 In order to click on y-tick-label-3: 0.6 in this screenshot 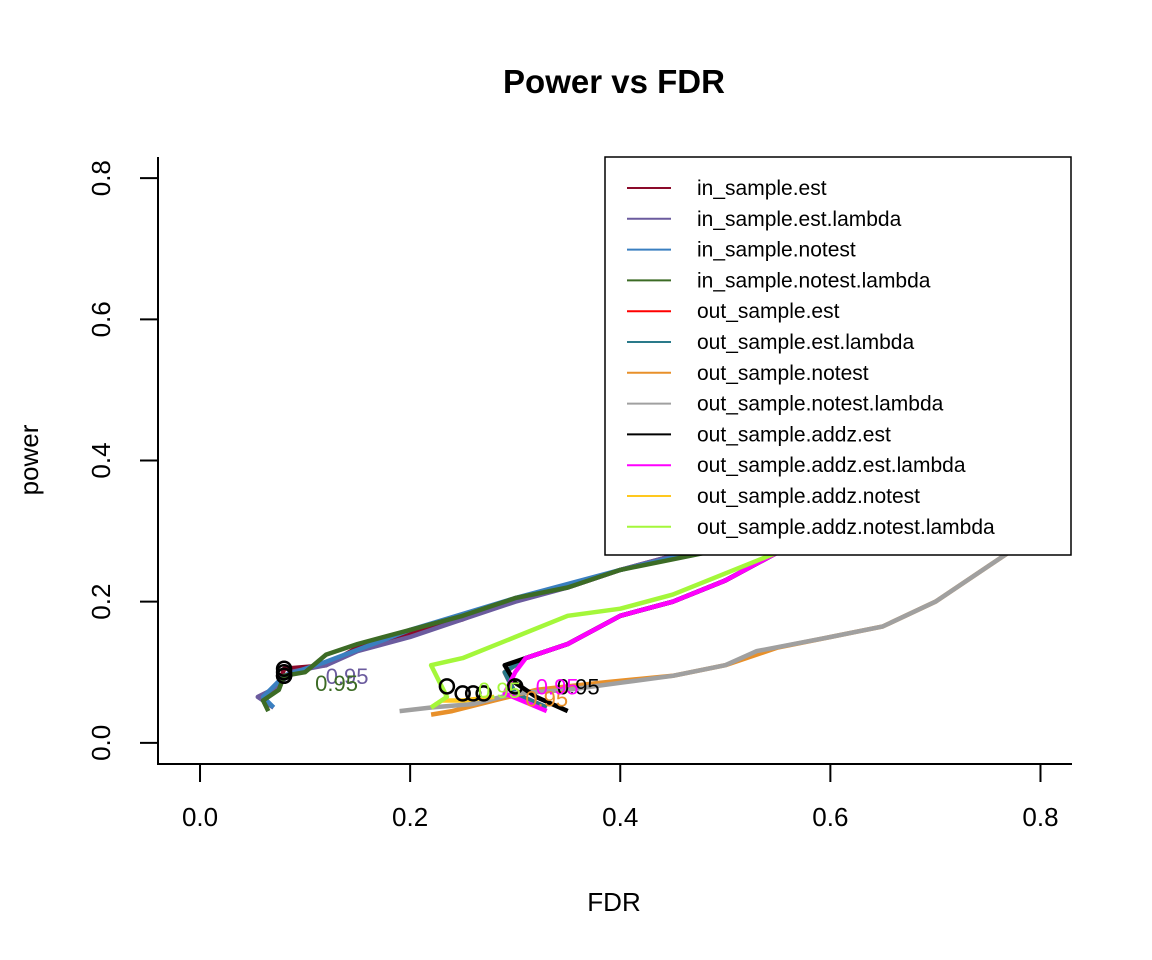, I will do `click(101, 319)`.